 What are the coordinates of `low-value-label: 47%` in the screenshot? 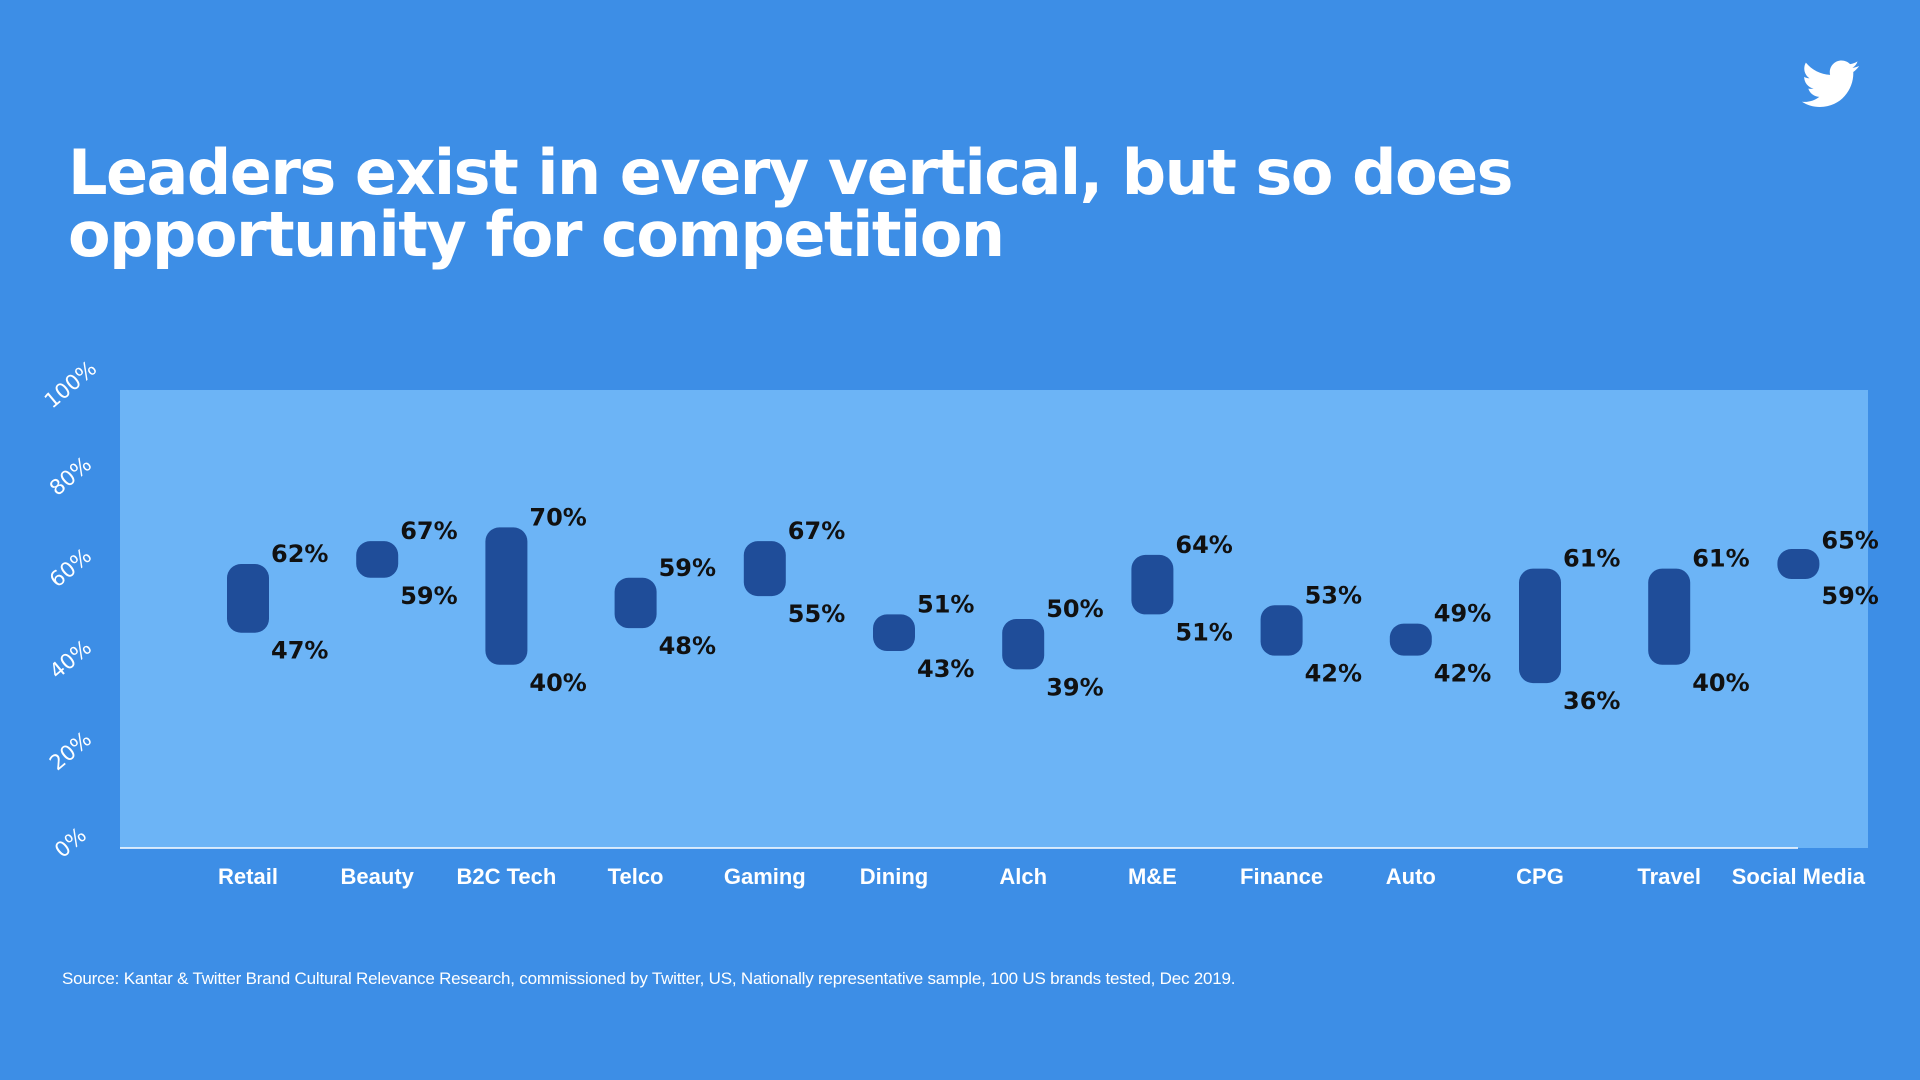 It's located at (299, 651).